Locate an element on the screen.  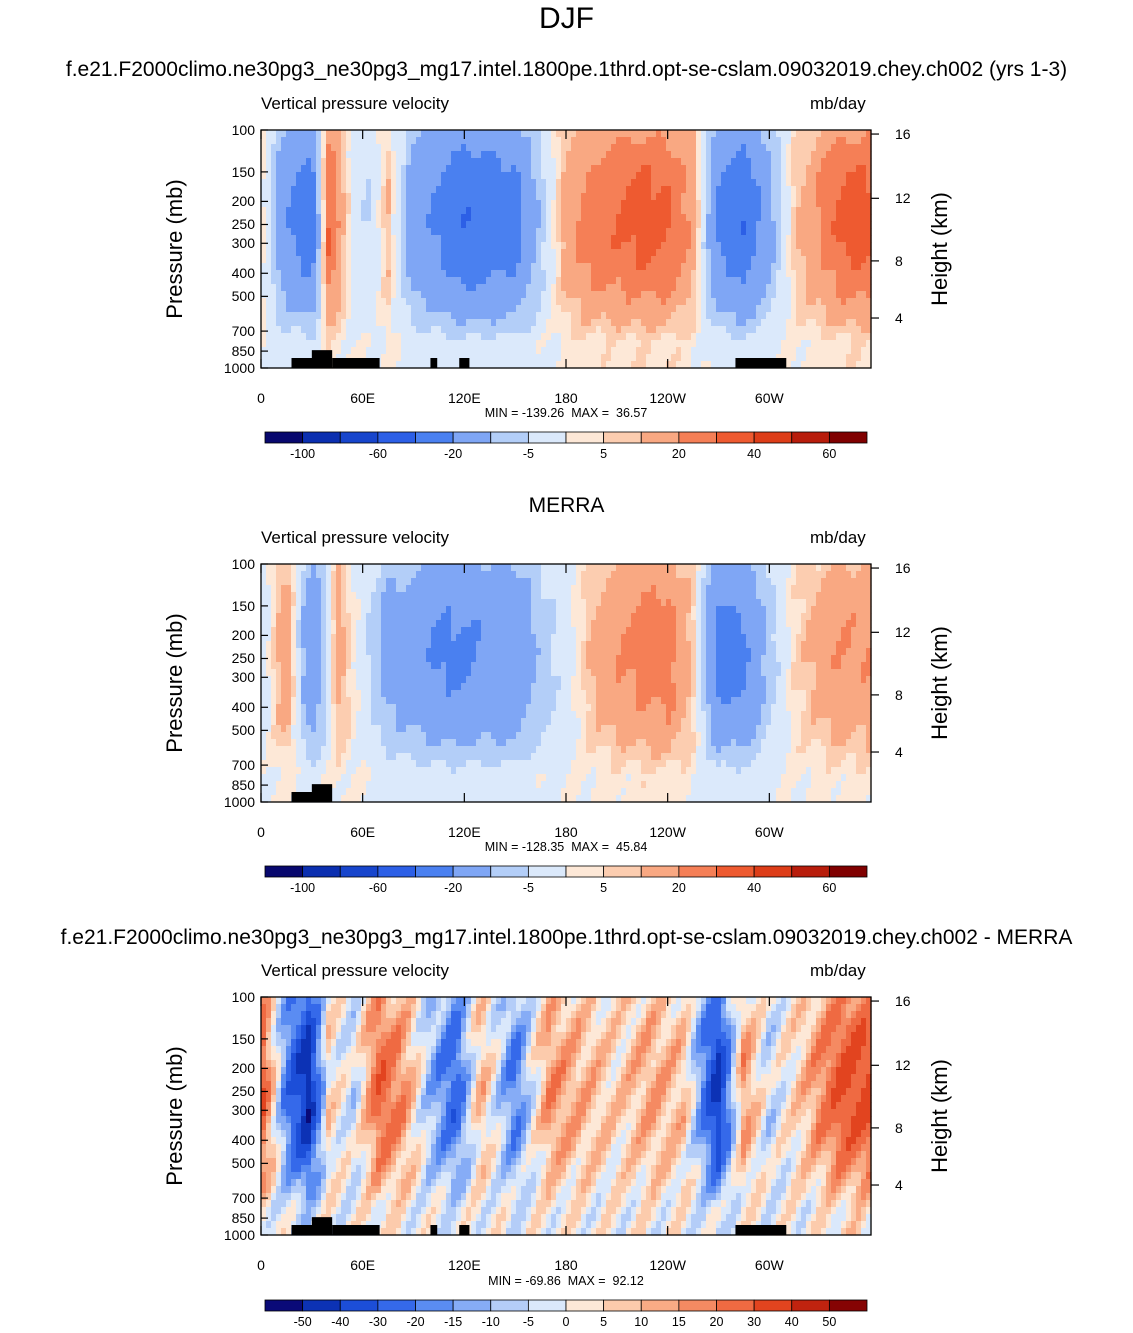
colorbar-swatch is located at coordinates (321, 437).